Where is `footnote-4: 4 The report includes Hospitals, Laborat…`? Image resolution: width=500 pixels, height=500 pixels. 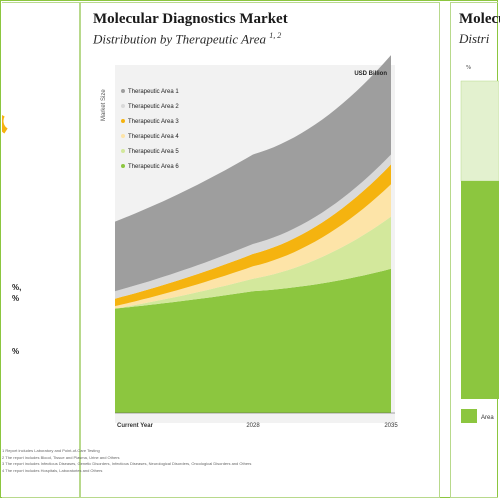
footnote-4: 4 The report includes Hospitals, Laborat… is located at coordinates (52, 470).